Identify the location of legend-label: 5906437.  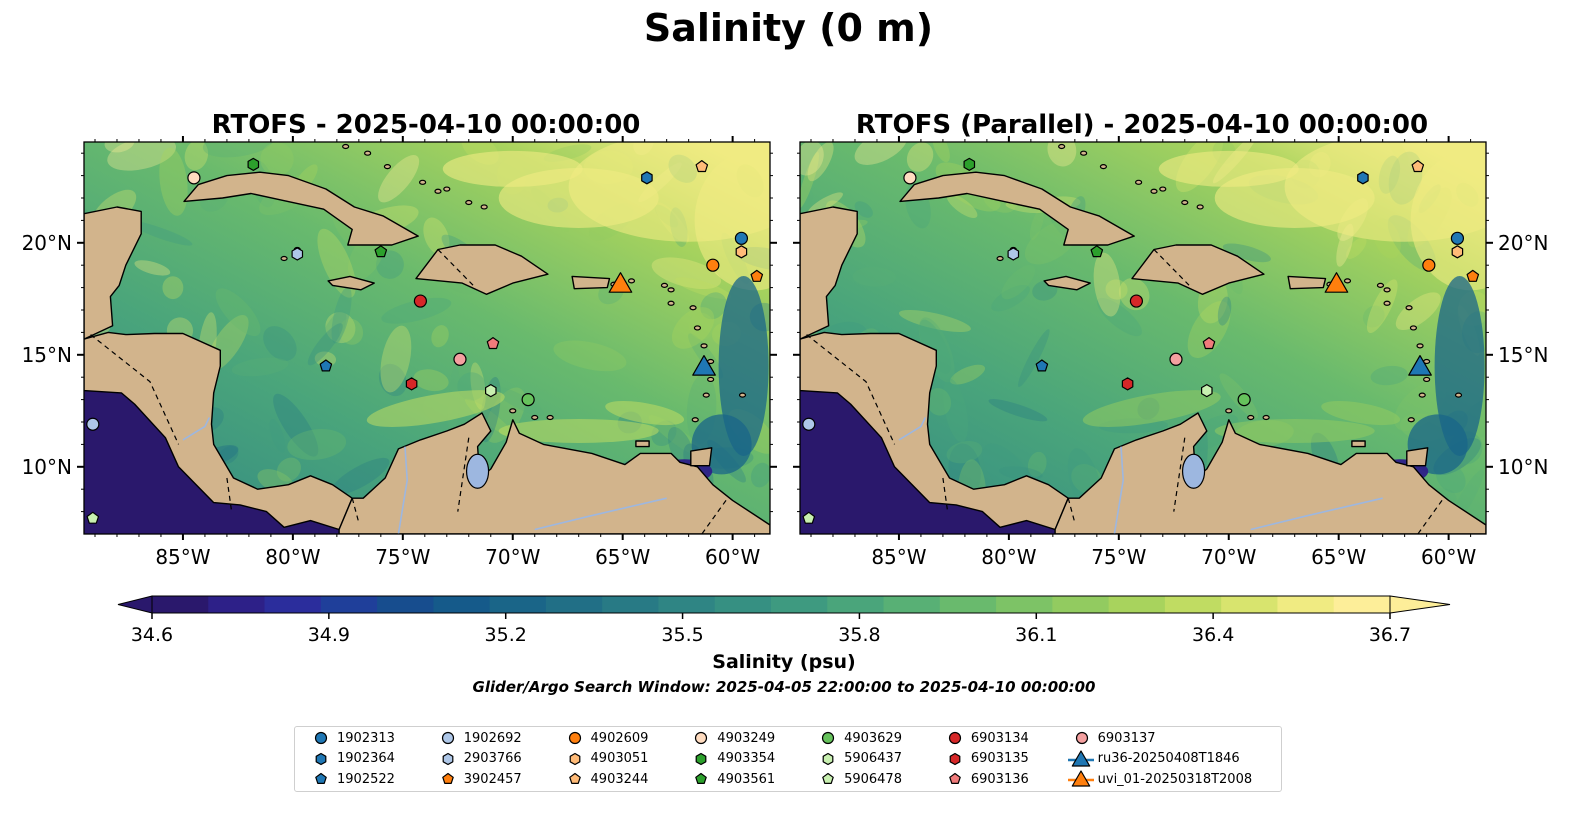
(873, 759).